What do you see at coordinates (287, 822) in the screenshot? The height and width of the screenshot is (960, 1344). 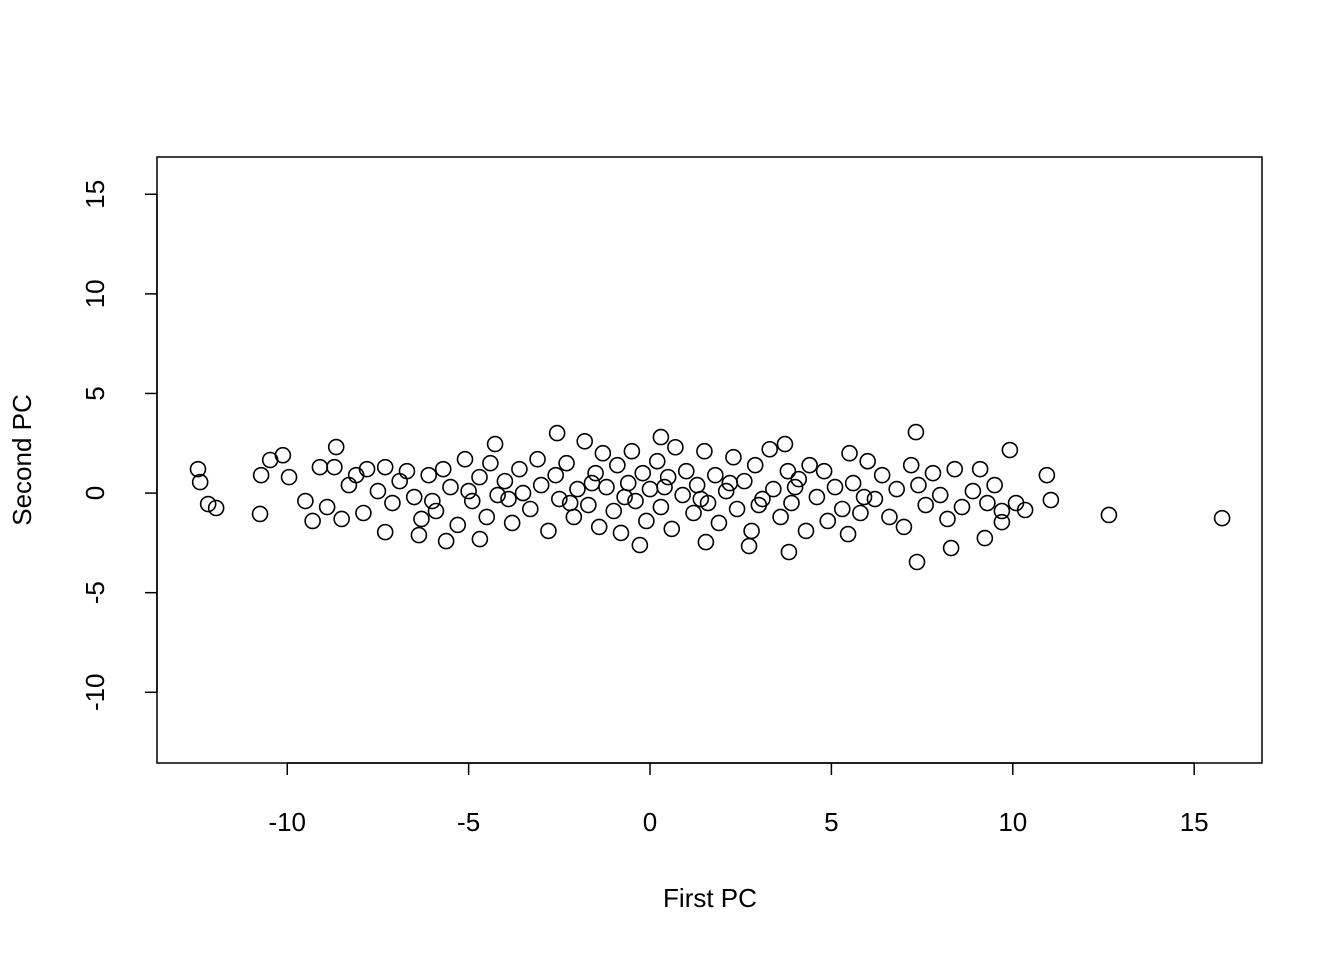 I see `x-tick-label: -10` at bounding box center [287, 822].